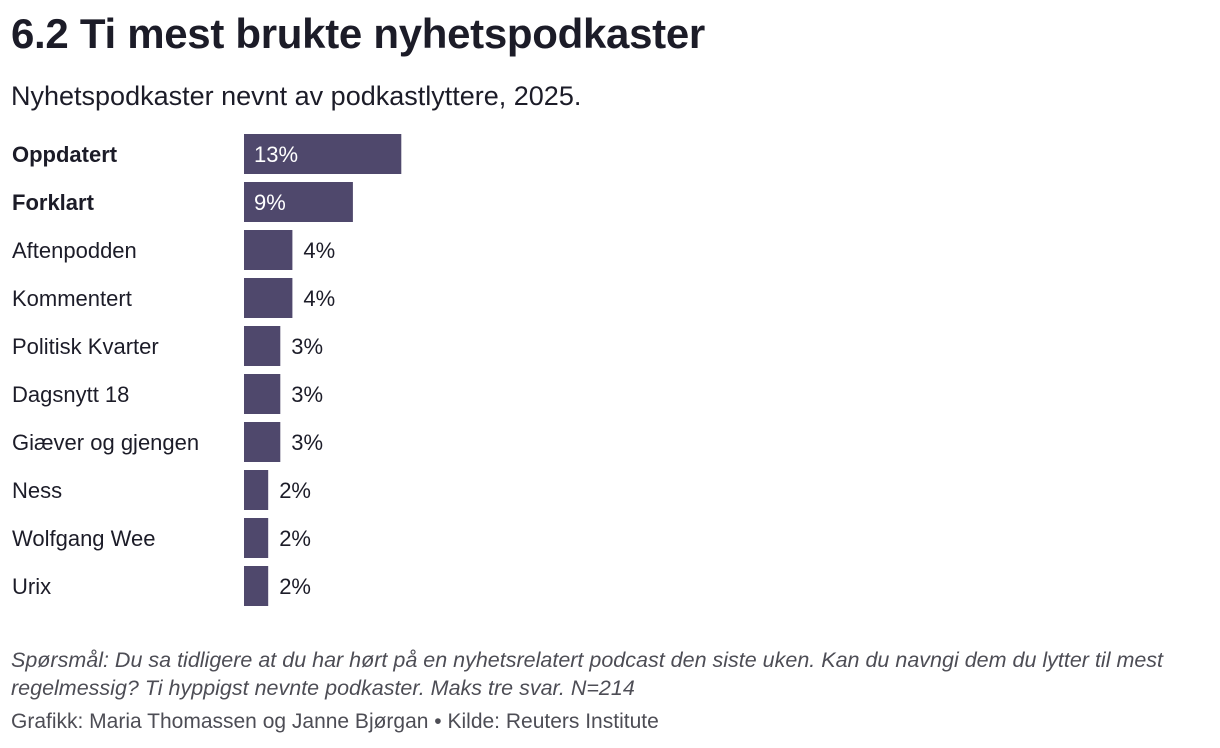 The image size is (1220, 748). I want to click on category-label: Oppdatert, so click(65, 154).